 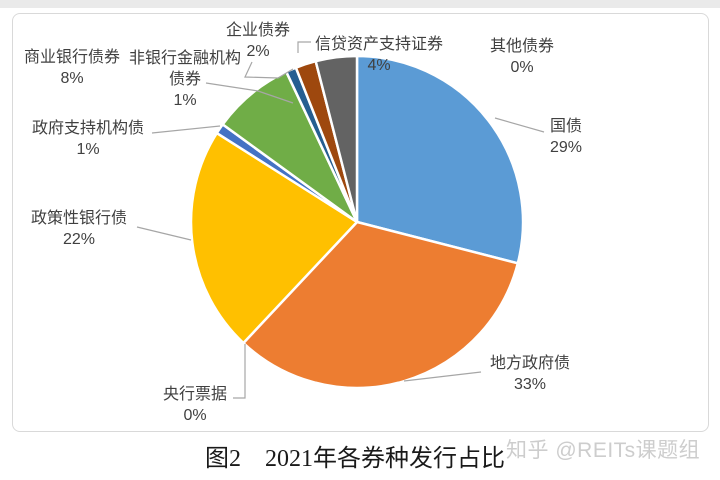 I want to click on pie-slice-local-government, so click(x=381, y=305).